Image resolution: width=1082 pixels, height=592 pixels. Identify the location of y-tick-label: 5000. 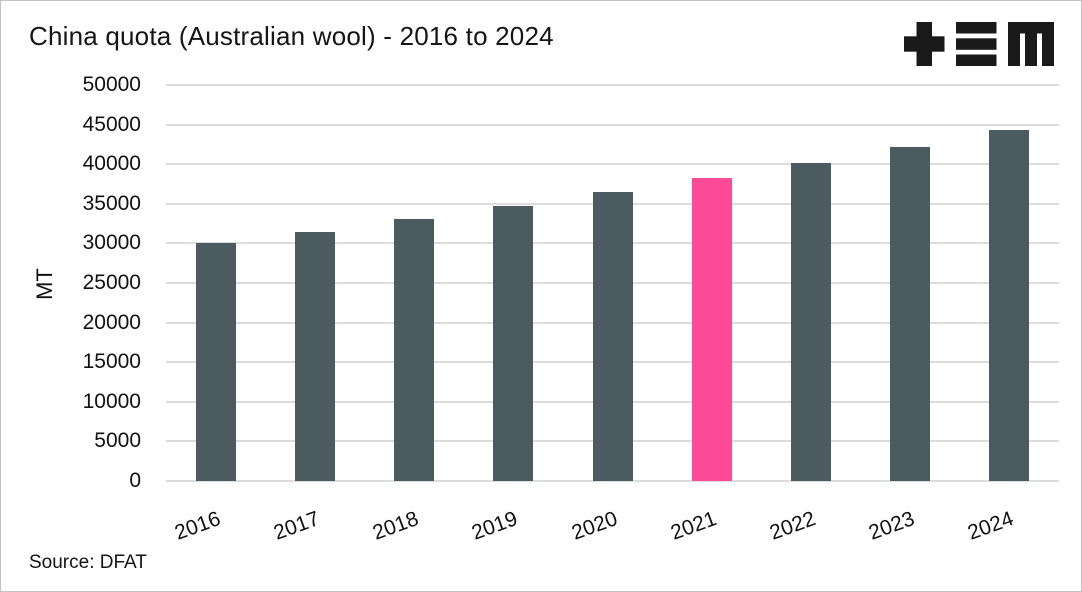
(117, 441).